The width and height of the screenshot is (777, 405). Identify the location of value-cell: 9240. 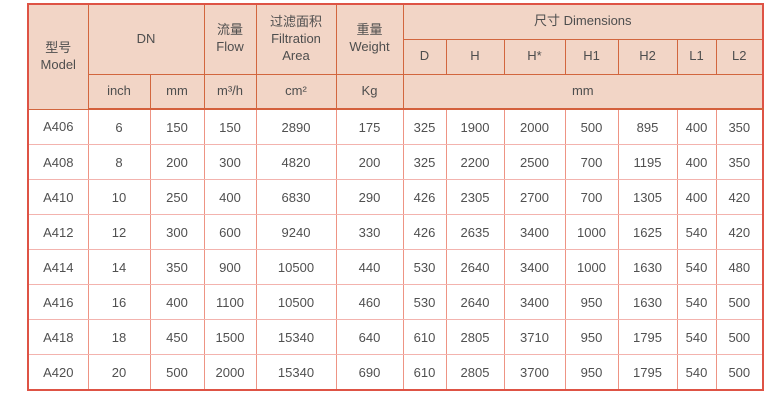
(296, 232).